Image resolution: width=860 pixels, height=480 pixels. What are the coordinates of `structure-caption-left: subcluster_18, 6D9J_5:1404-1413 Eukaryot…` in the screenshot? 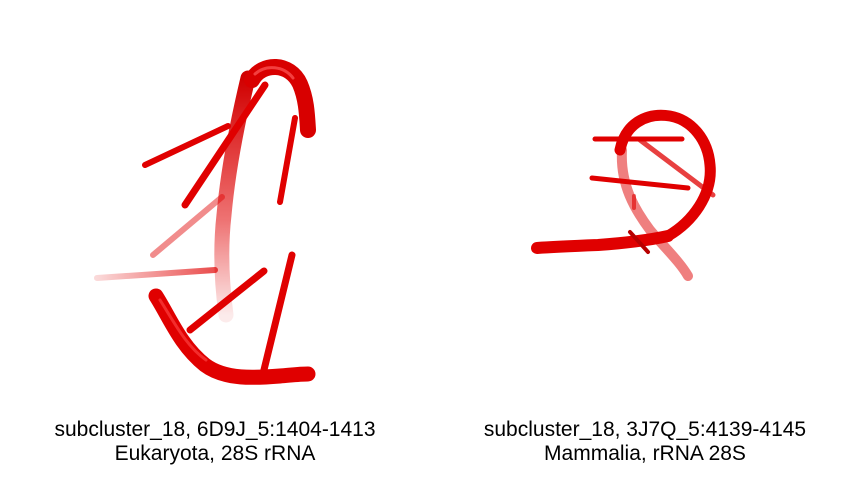 It's located at (215, 442).